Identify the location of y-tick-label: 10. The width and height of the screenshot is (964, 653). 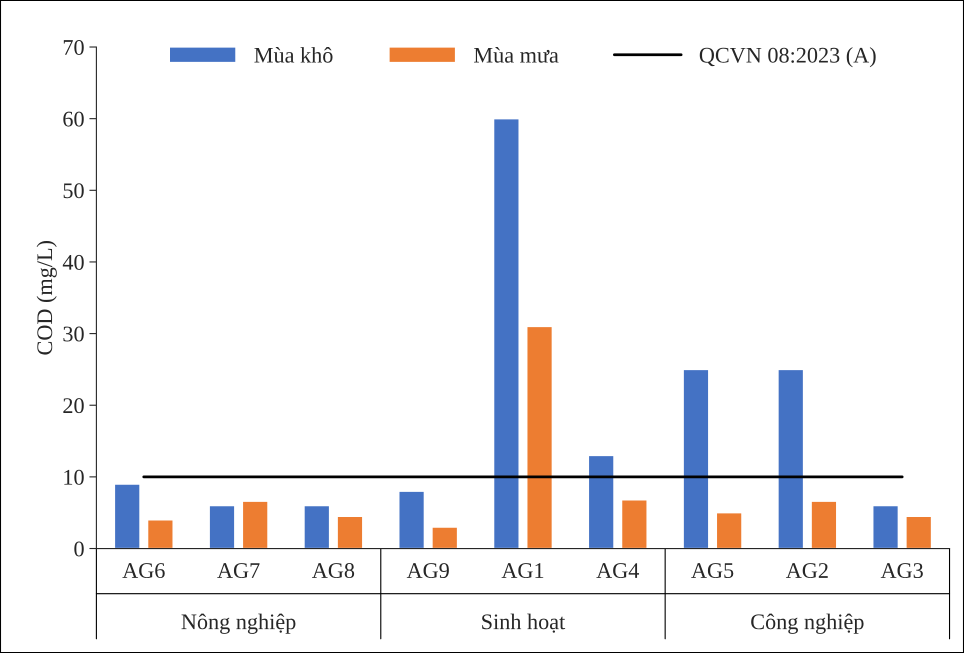
(74, 477).